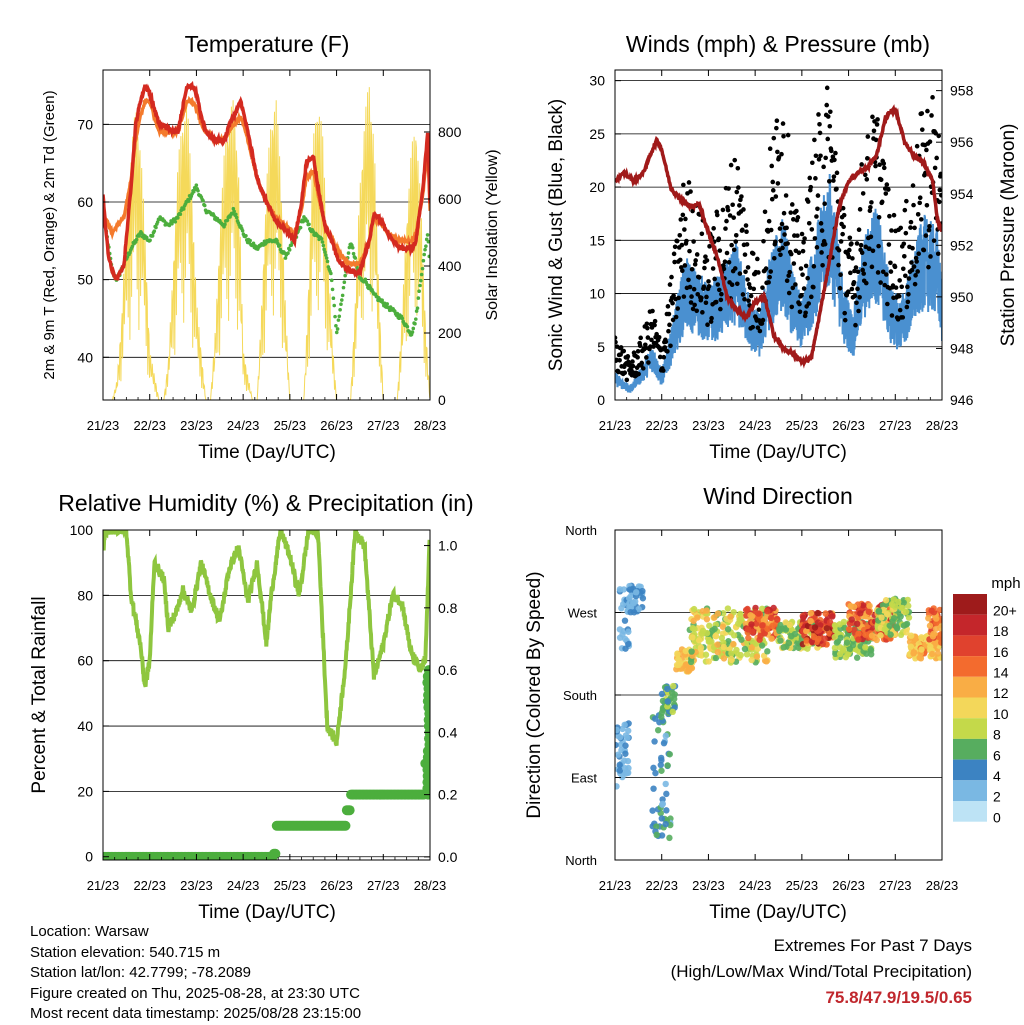 The height and width of the screenshot is (1025, 1024). I want to click on y2-tick-label: 952, so click(962, 245).